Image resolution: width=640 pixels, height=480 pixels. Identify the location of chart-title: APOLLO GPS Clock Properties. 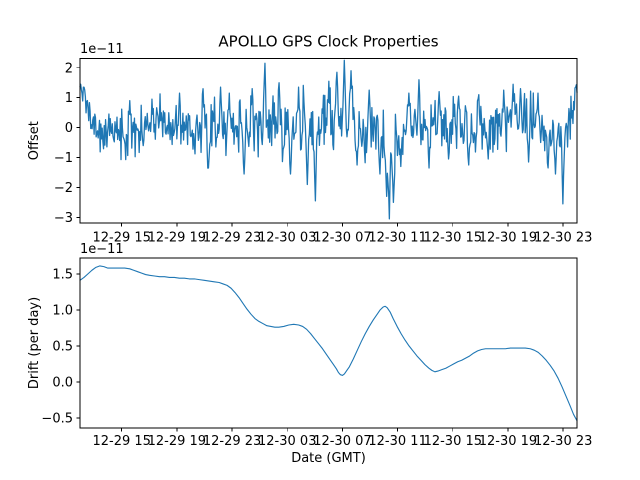
(328, 42).